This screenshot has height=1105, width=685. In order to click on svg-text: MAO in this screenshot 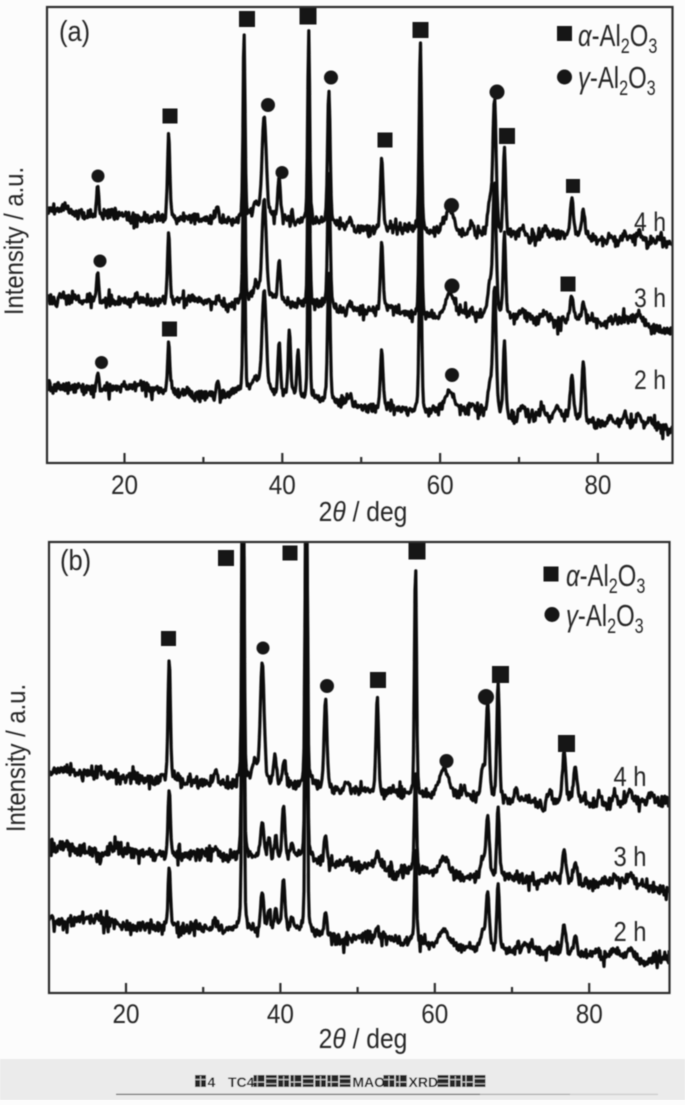, I will do `click(368, 1082)`.